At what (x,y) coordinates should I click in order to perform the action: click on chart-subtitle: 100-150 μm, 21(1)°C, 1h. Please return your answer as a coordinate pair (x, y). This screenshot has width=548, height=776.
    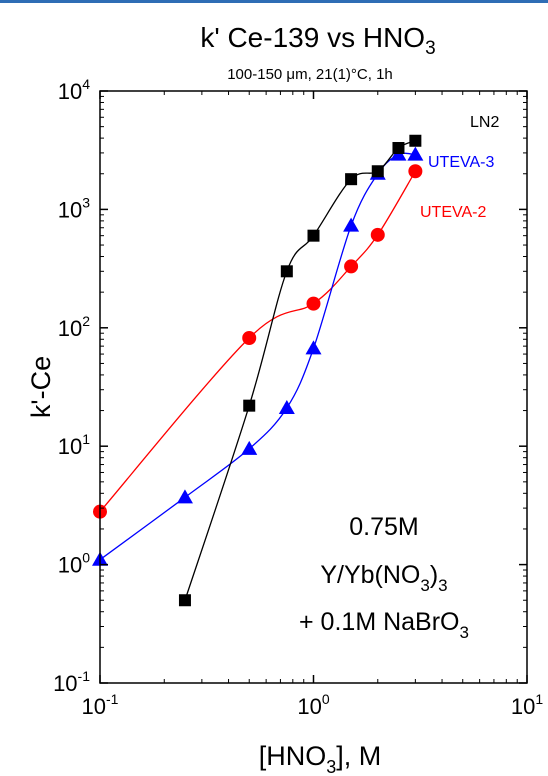
    Looking at the image, I should click on (310, 74).